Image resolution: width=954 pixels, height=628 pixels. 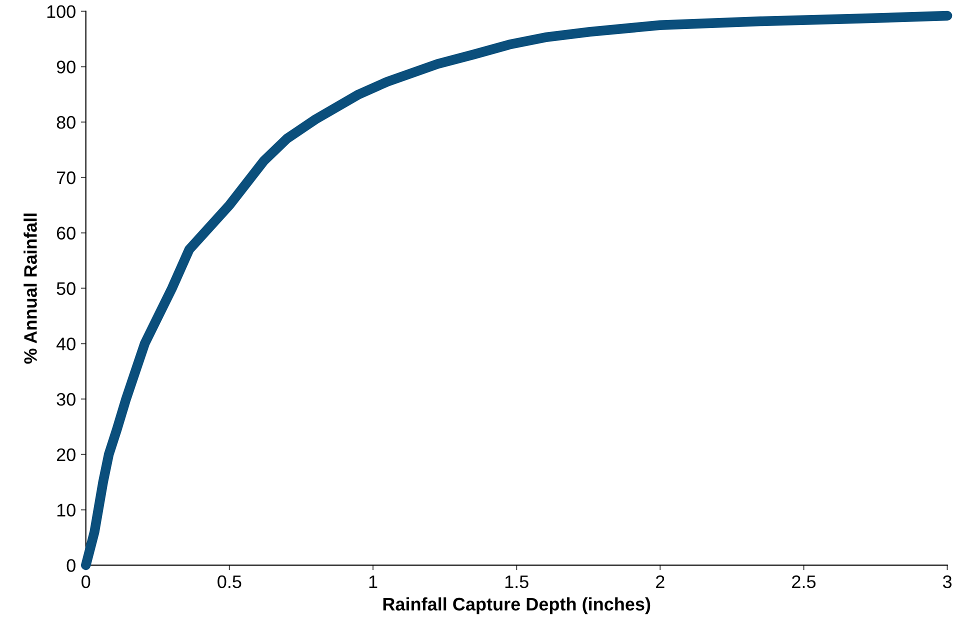 I want to click on x-tick-label: 2.5, so click(x=804, y=581).